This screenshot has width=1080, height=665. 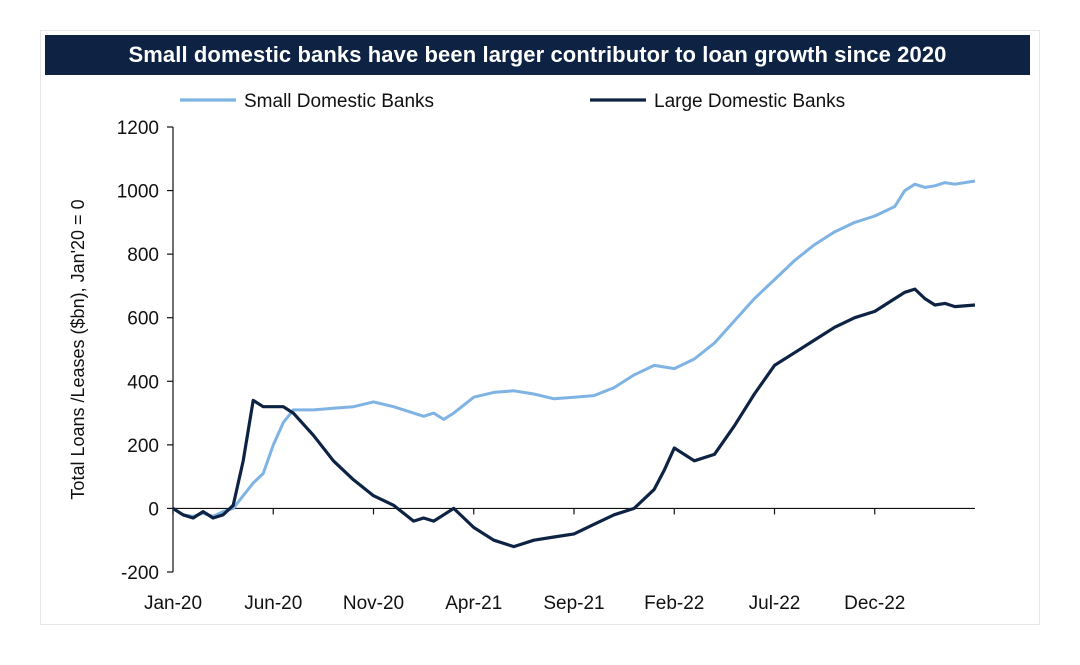 I want to click on x-tick-label: Sep-21, so click(x=573, y=603).